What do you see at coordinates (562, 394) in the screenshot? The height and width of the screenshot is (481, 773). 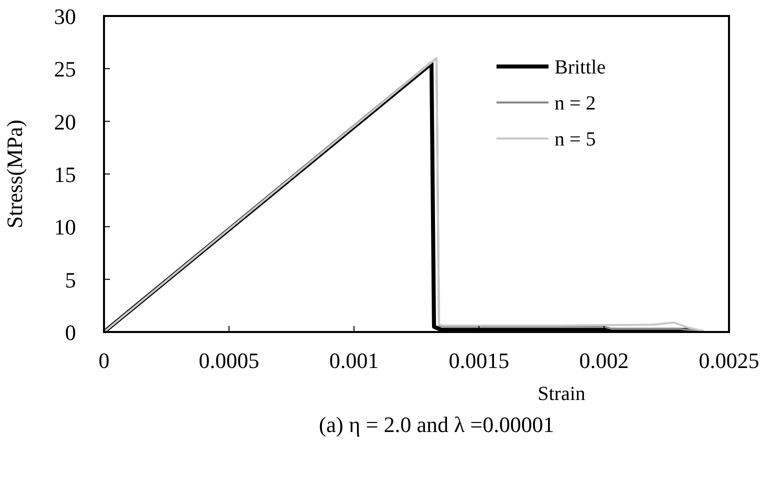 I see `x-axis-title: Strain` at bounding box center [562, 394].